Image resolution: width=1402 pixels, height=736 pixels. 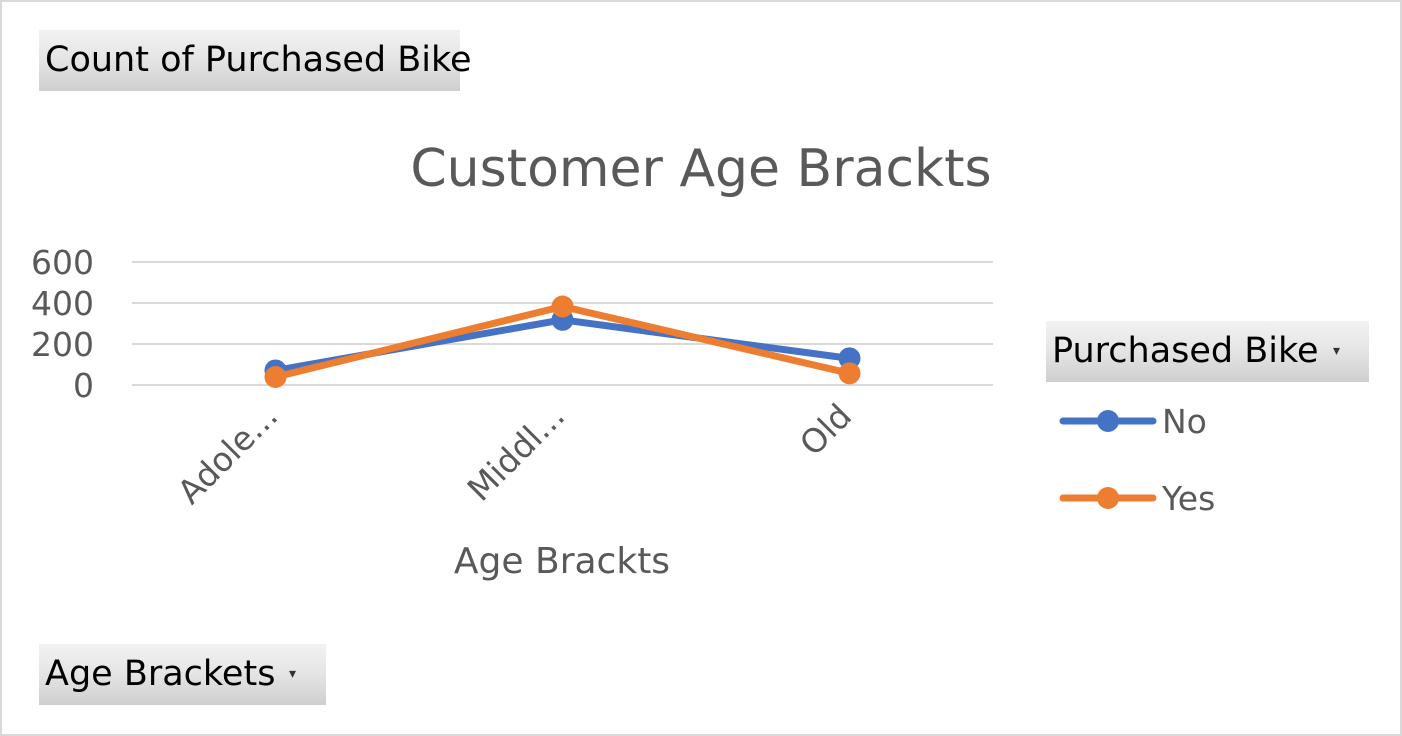 I want to click on x-axis-tick-labels: Adole... Middl... Old, so click(x=514, y=453).